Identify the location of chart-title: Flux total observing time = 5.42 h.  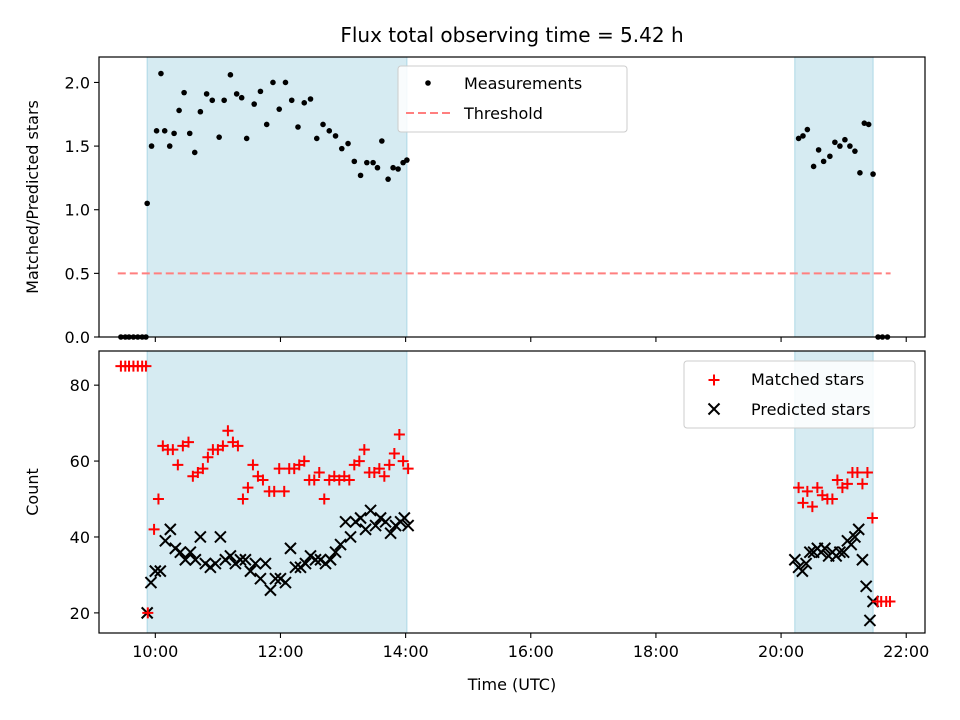
(511, 35).